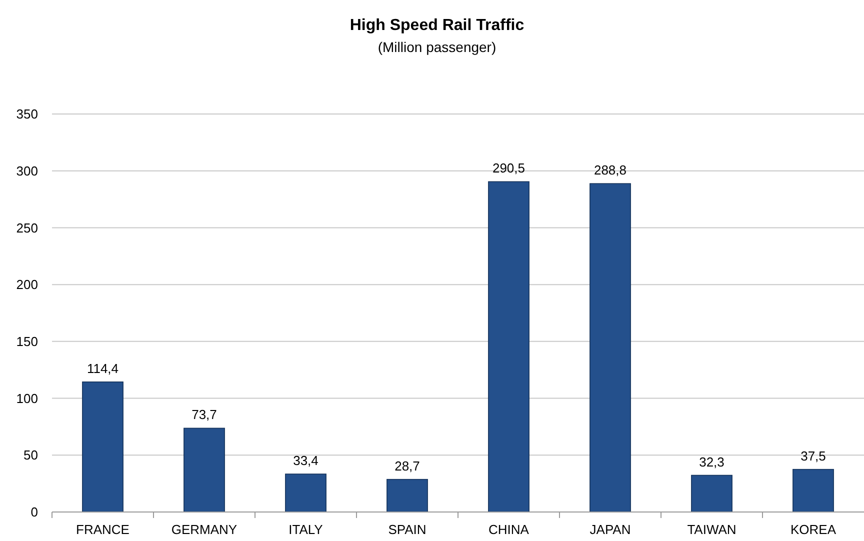 This screenshot has height=541, width=864. Describe the element at coordinates (610, 529) in the screenshot. I see `x-tick-label: JAPAN` at that location.